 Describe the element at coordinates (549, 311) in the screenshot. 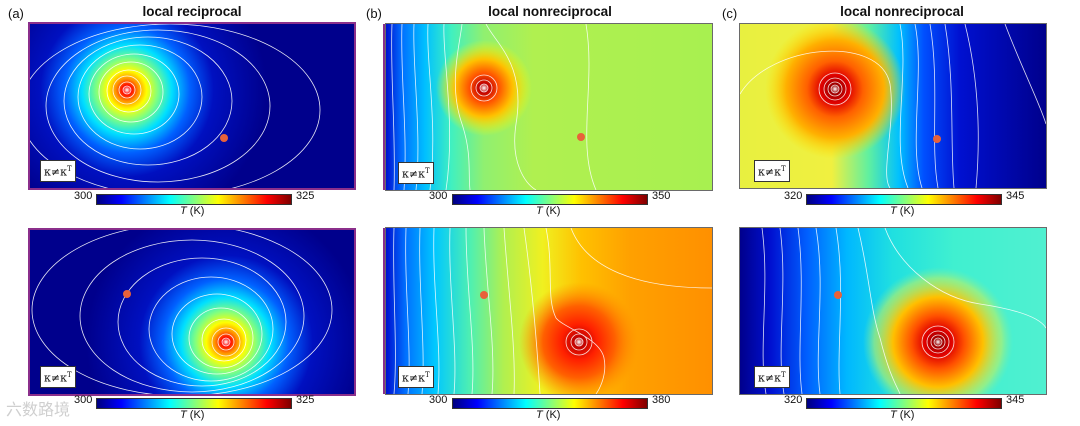

I see `plot-b-bottom` at that location.